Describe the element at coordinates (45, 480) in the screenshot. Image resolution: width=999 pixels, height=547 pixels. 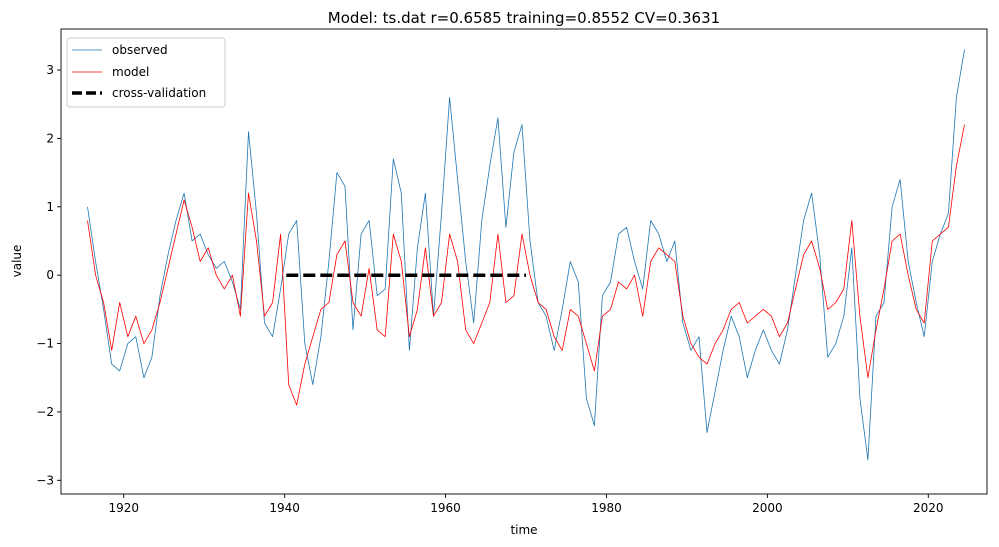
I see `y-tick-label: −3` at that location.